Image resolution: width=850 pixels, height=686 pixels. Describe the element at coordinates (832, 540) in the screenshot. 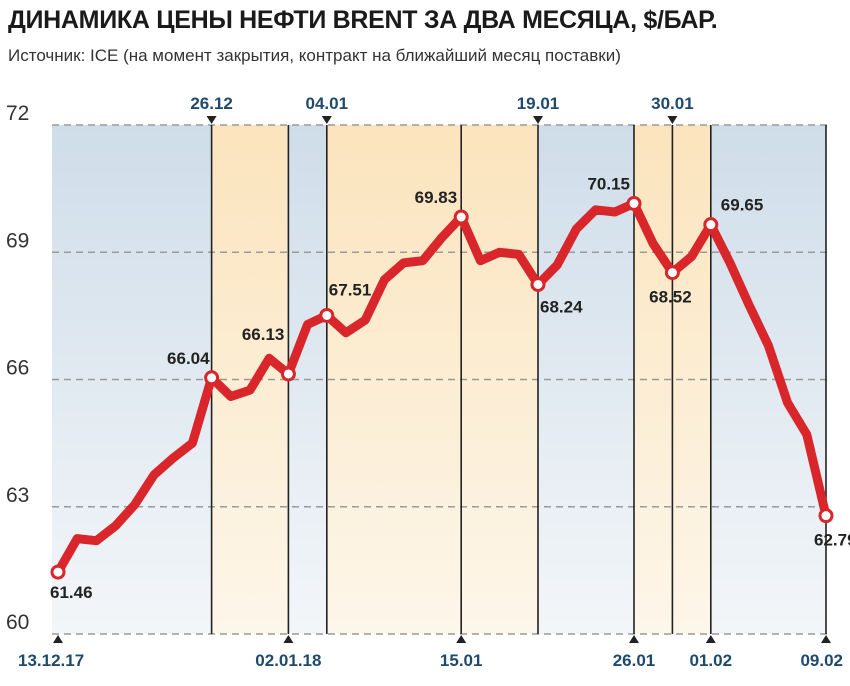

I see `data-label: 62.79` at that location.